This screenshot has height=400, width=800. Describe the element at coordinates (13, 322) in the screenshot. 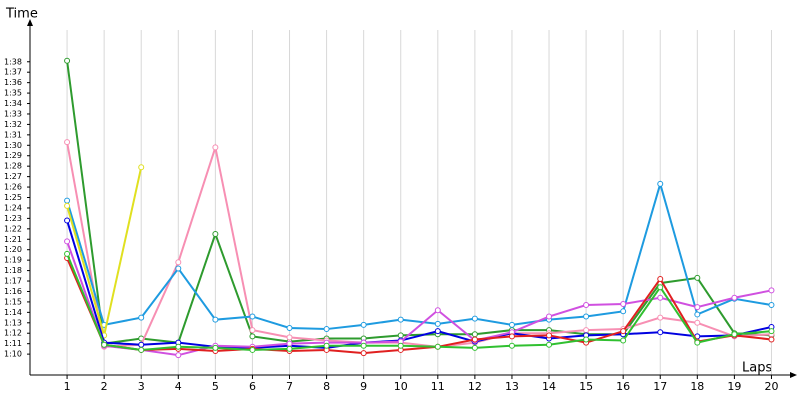

I see `y-tick-label: 1:13` at that location.